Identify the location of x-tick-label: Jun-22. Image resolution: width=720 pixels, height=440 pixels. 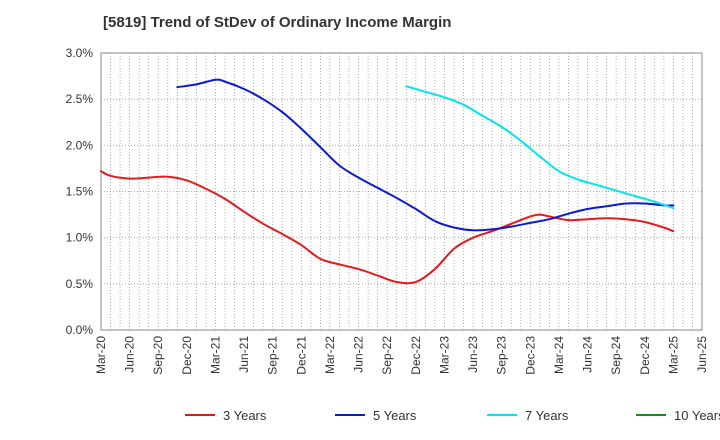
(359, 354).